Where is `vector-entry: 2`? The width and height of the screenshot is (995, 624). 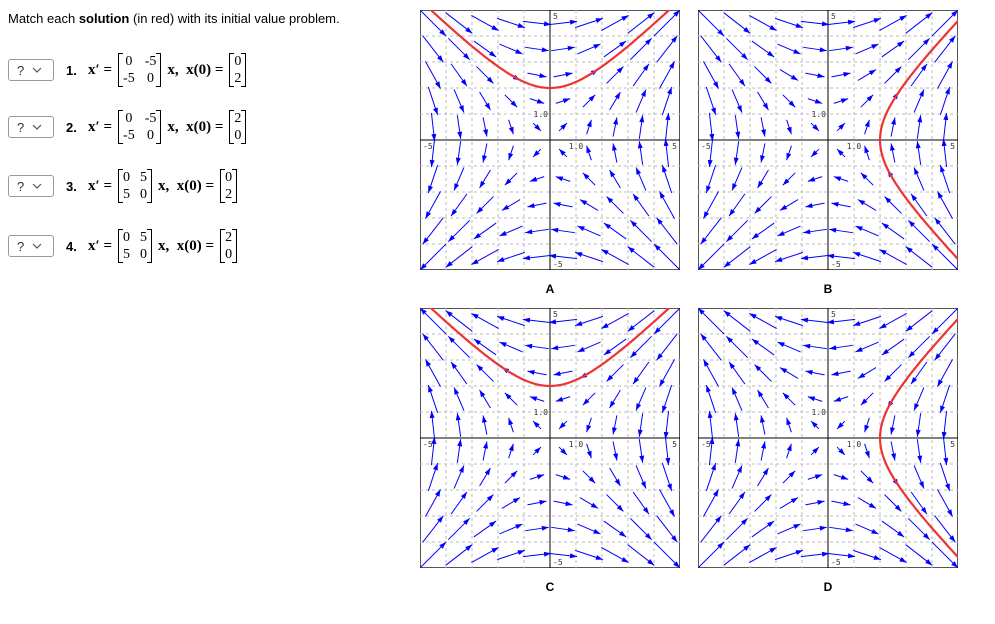
vector-entry: 2 is located at coordinates (229, 237).